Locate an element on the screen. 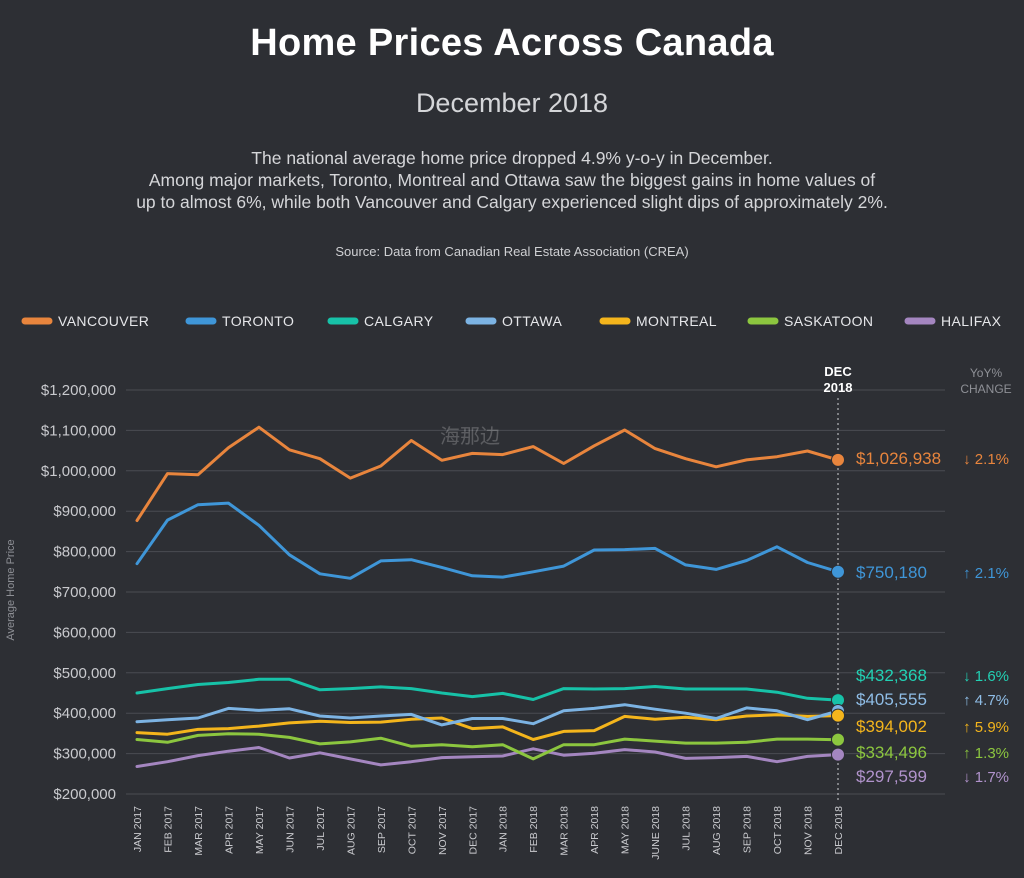 Image resolution: width=1024 pixels, height=878 pixels. series-line-calgary is located at coordinates (487, 689).